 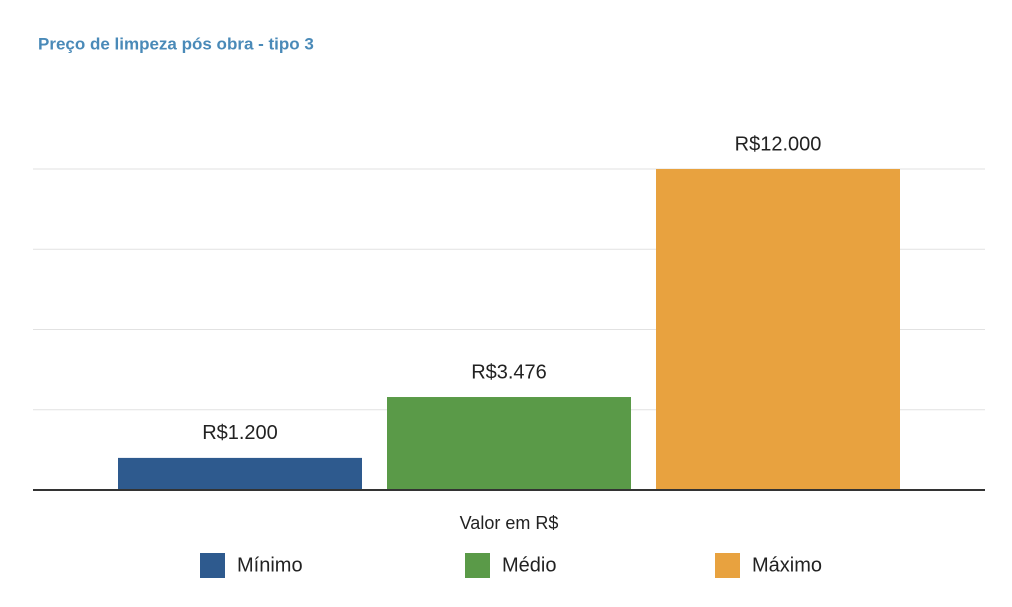 I want to click on x-axis-label: Valor em R$, so click(x=509, y=523).